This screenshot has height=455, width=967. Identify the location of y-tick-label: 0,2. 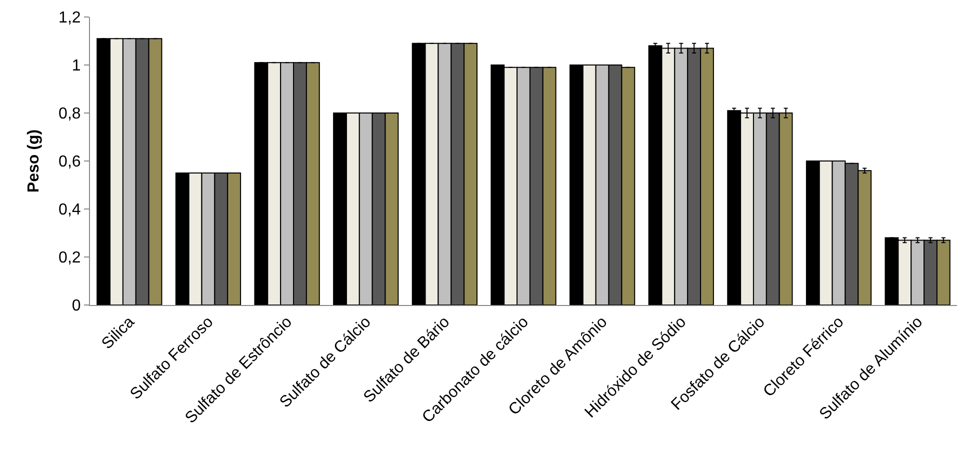
(69, 258).